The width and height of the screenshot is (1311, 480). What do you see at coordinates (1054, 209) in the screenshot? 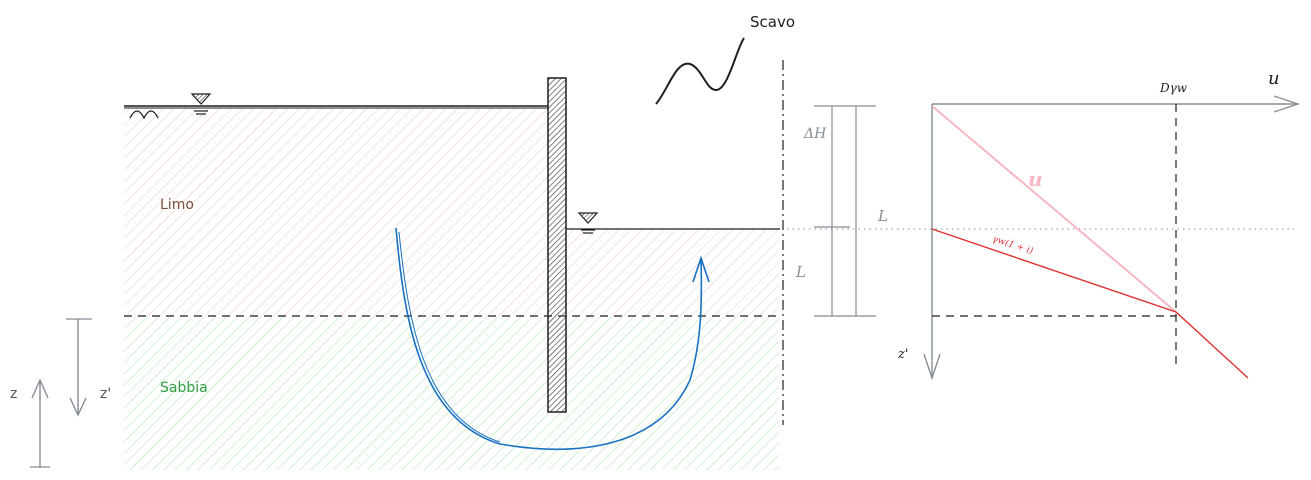
I see `u-distribution-line` at bounding box center [1054, 209].